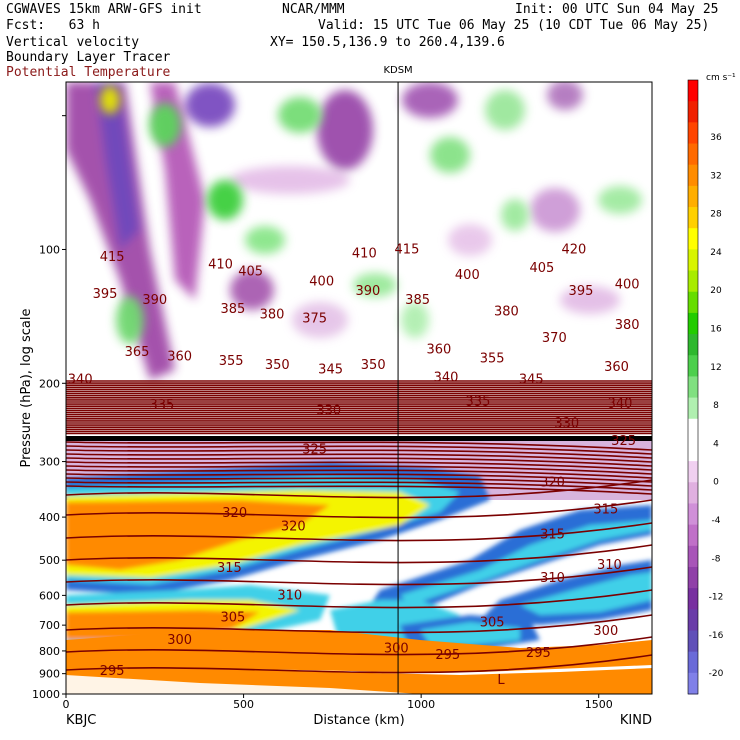 The image size is (740, 740). Describe the element at coordinates (566, 423) in the screenshot. I see `theta-label: 330` at that location.